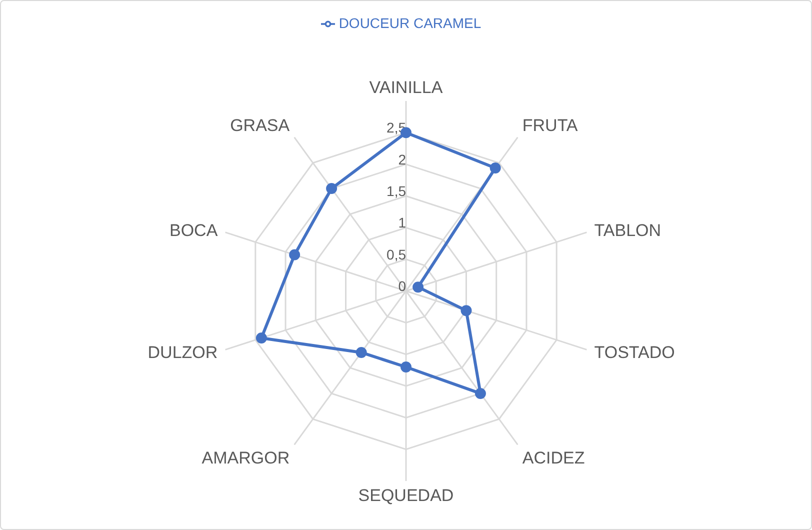 Image resolution: width=812 pixels, height=530 pixels. Describe the element at coordinates (634, 352) in the screenshot. I see `spoke-label: TOSTADO` at that location.